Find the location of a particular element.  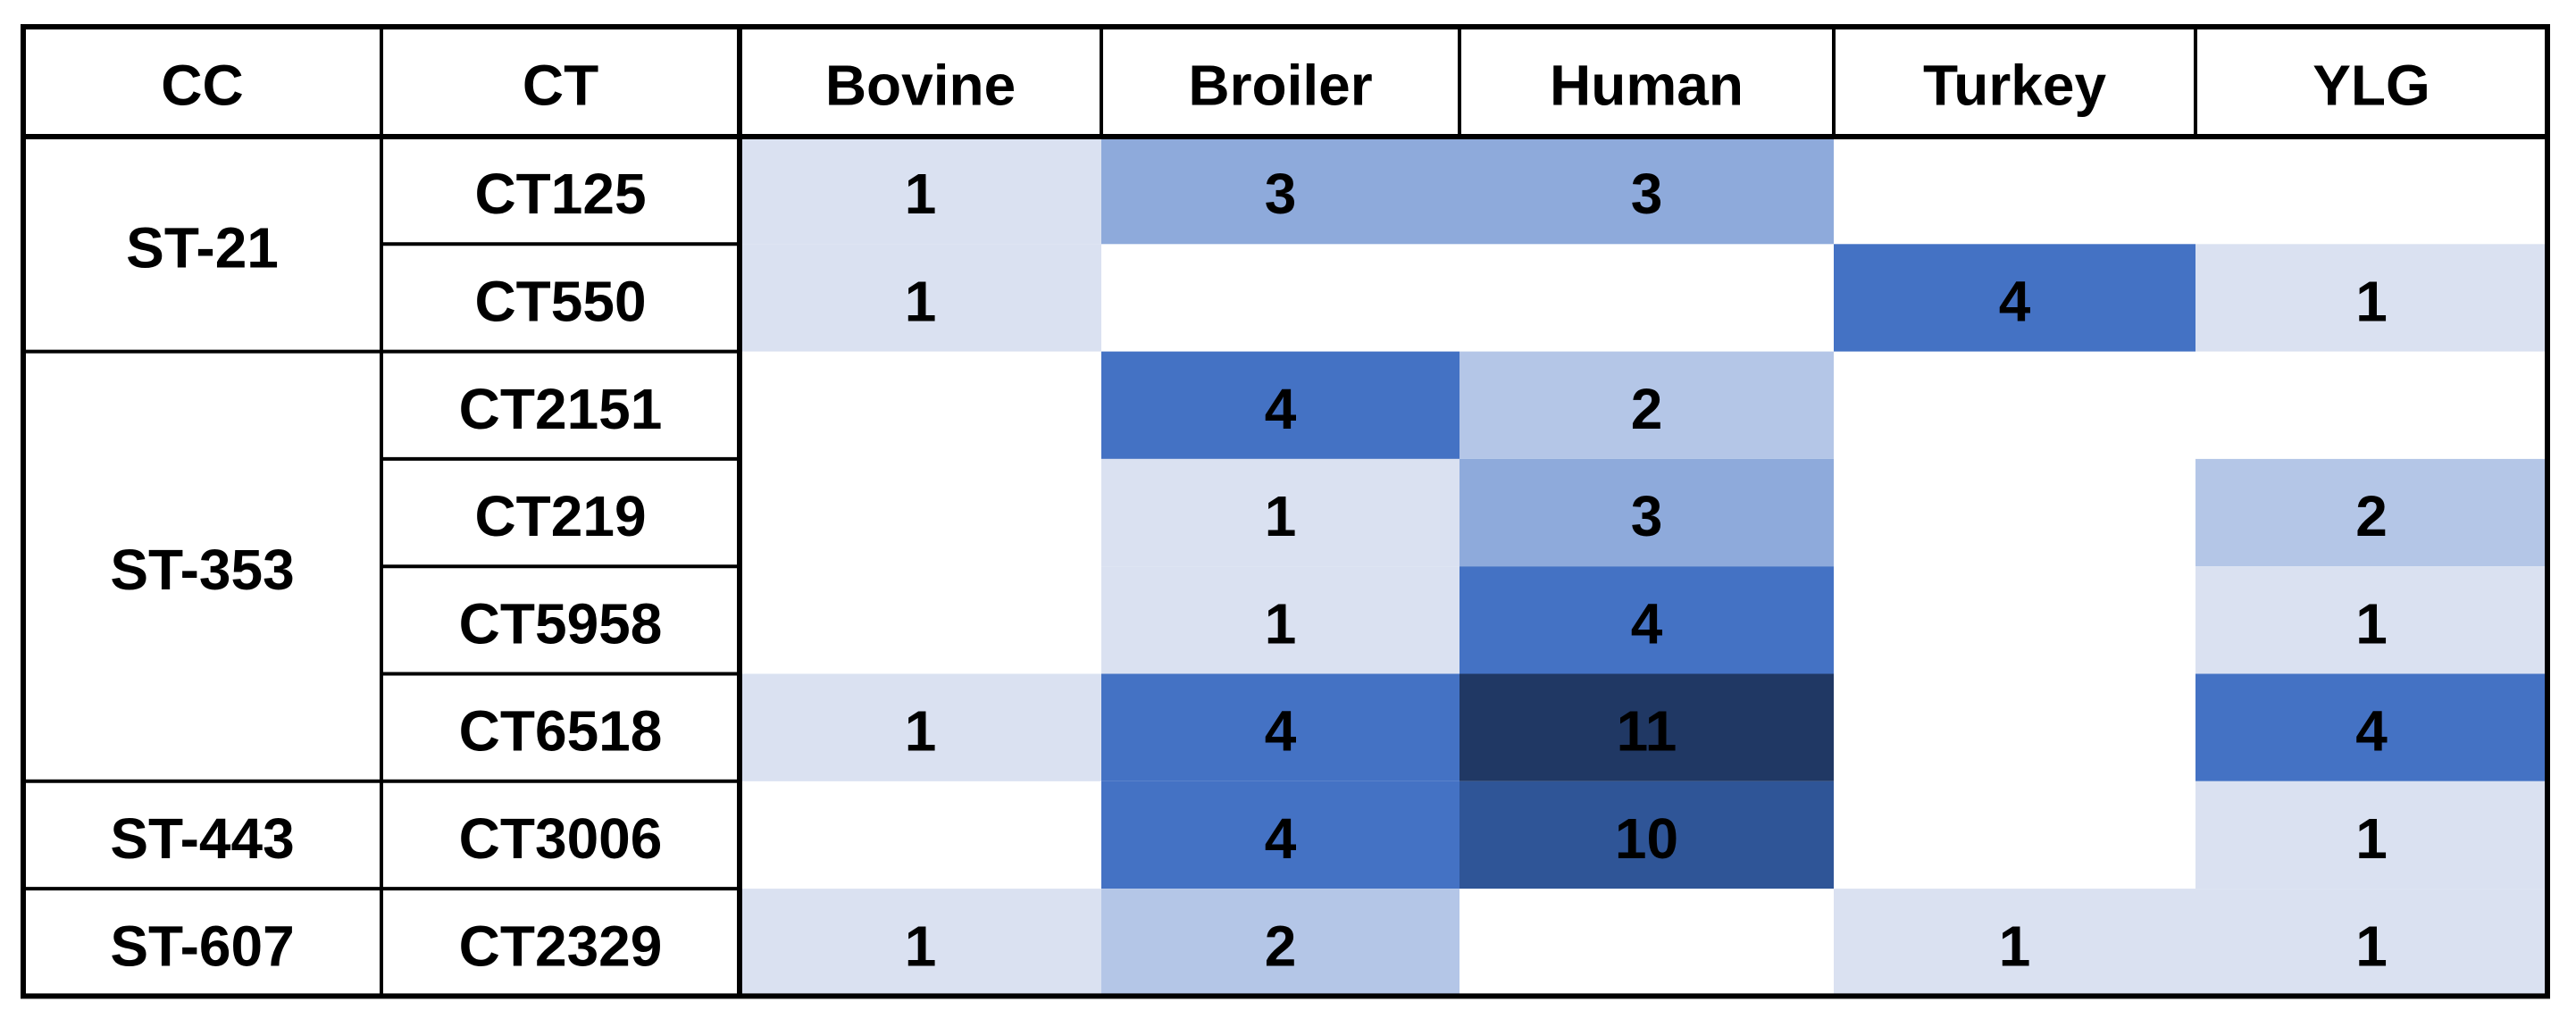

ct-label: CT125 is located at coordinates (560, 194).